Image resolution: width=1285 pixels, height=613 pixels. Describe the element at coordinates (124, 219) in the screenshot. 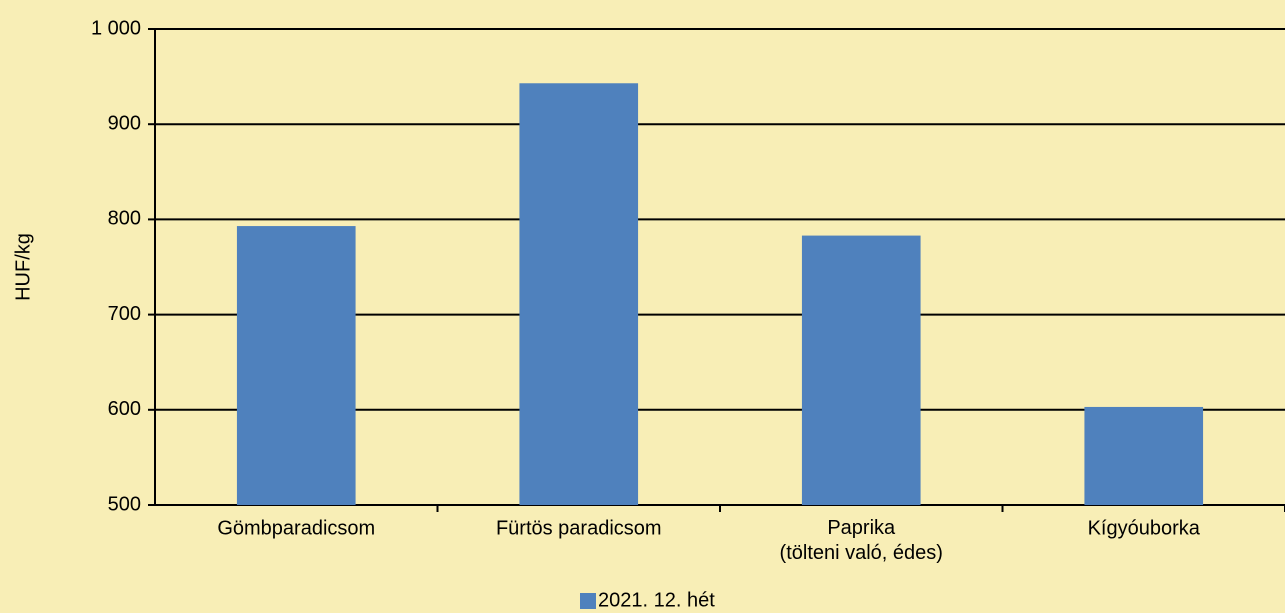

I see `y-tick-label: 800` at that location.